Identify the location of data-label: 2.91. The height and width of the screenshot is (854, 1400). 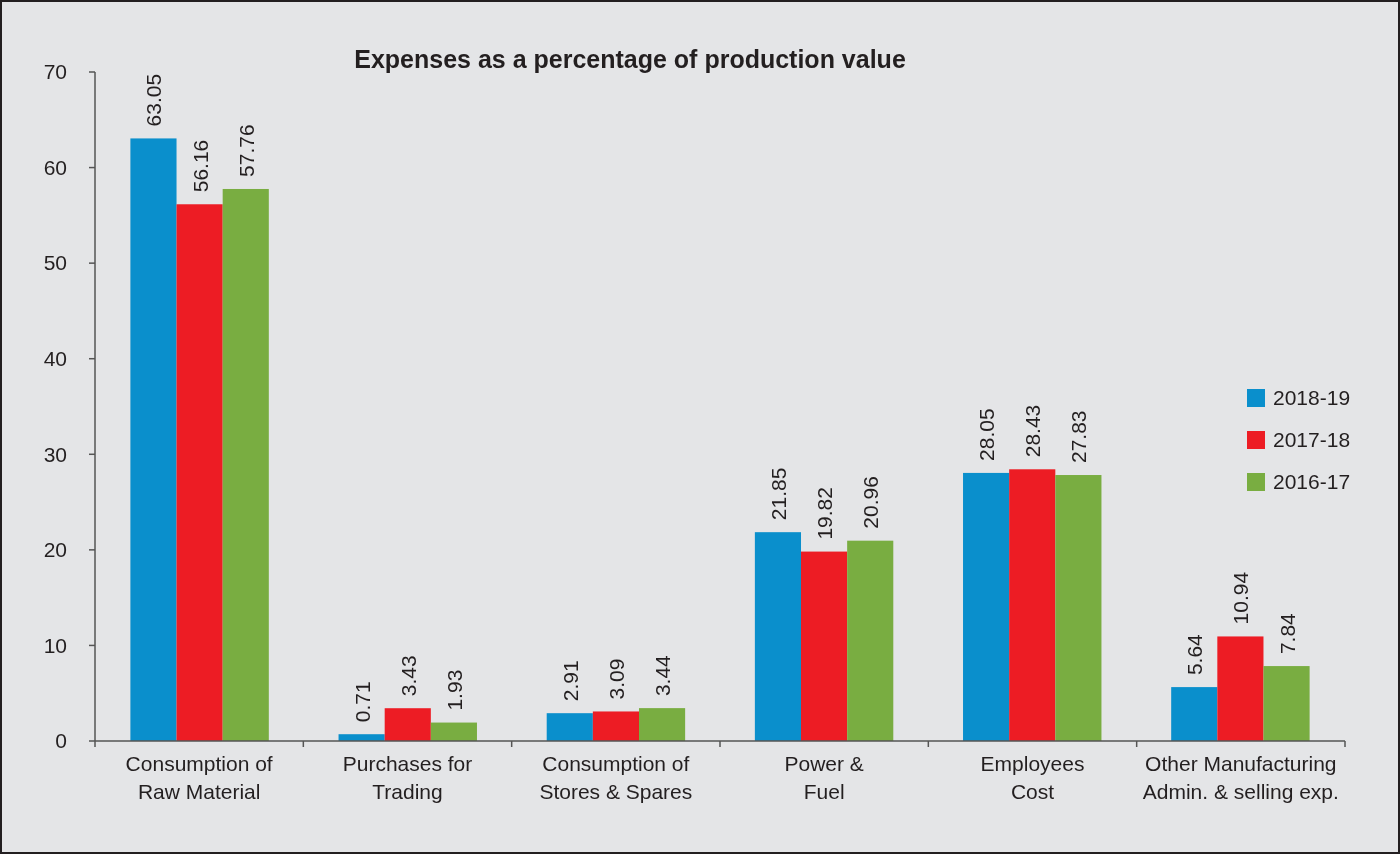
(570, 681).